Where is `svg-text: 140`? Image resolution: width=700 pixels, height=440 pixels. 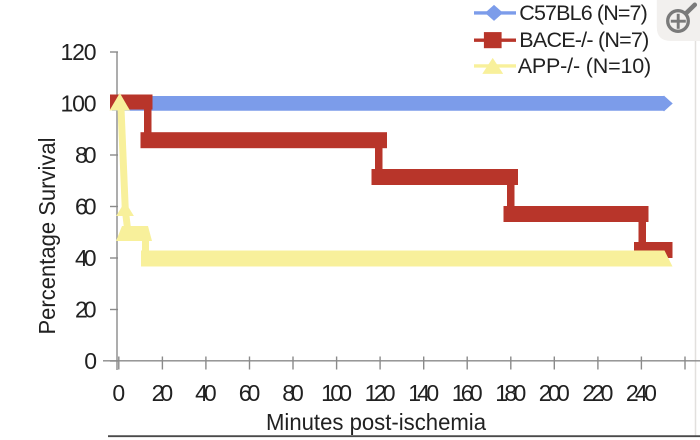
svg-text: 140 is located at coordinates (423, 393).